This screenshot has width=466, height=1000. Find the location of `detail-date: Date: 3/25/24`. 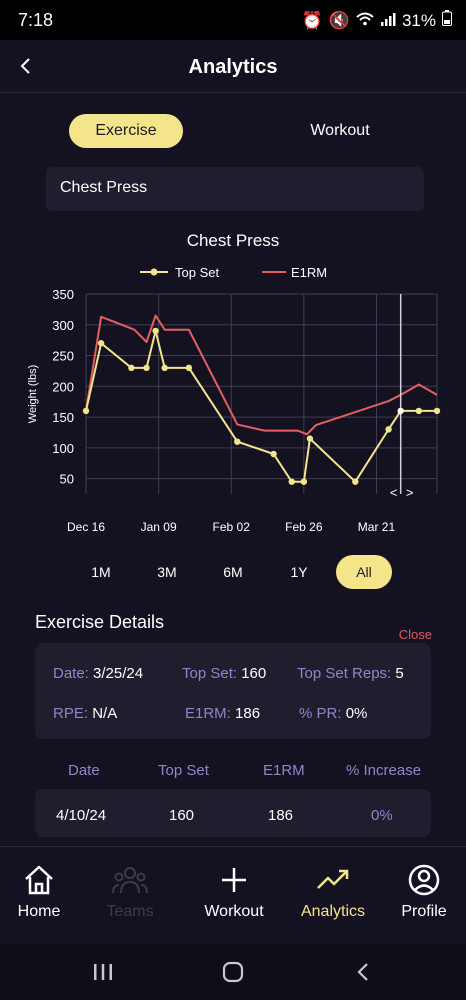

detail-date: Date: 3/25/24 is located at coordinates (98, 673).